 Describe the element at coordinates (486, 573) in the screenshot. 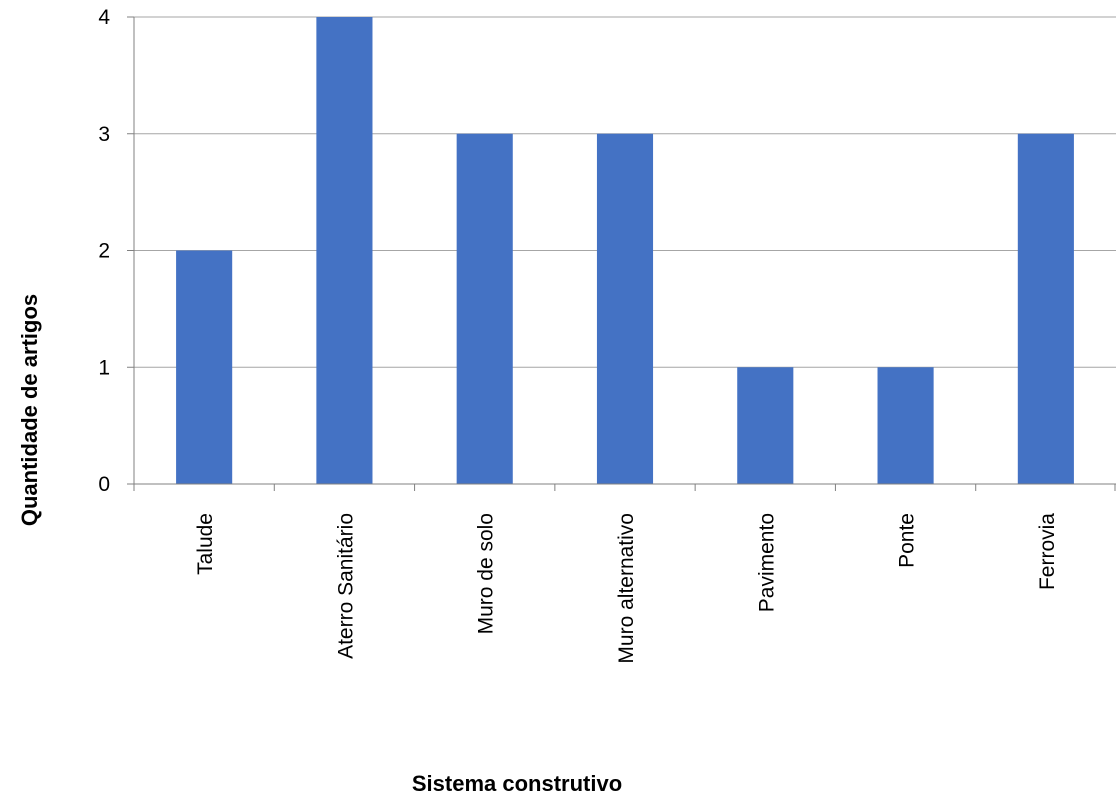

I see `x-category-label: Muro de solo` at that location.